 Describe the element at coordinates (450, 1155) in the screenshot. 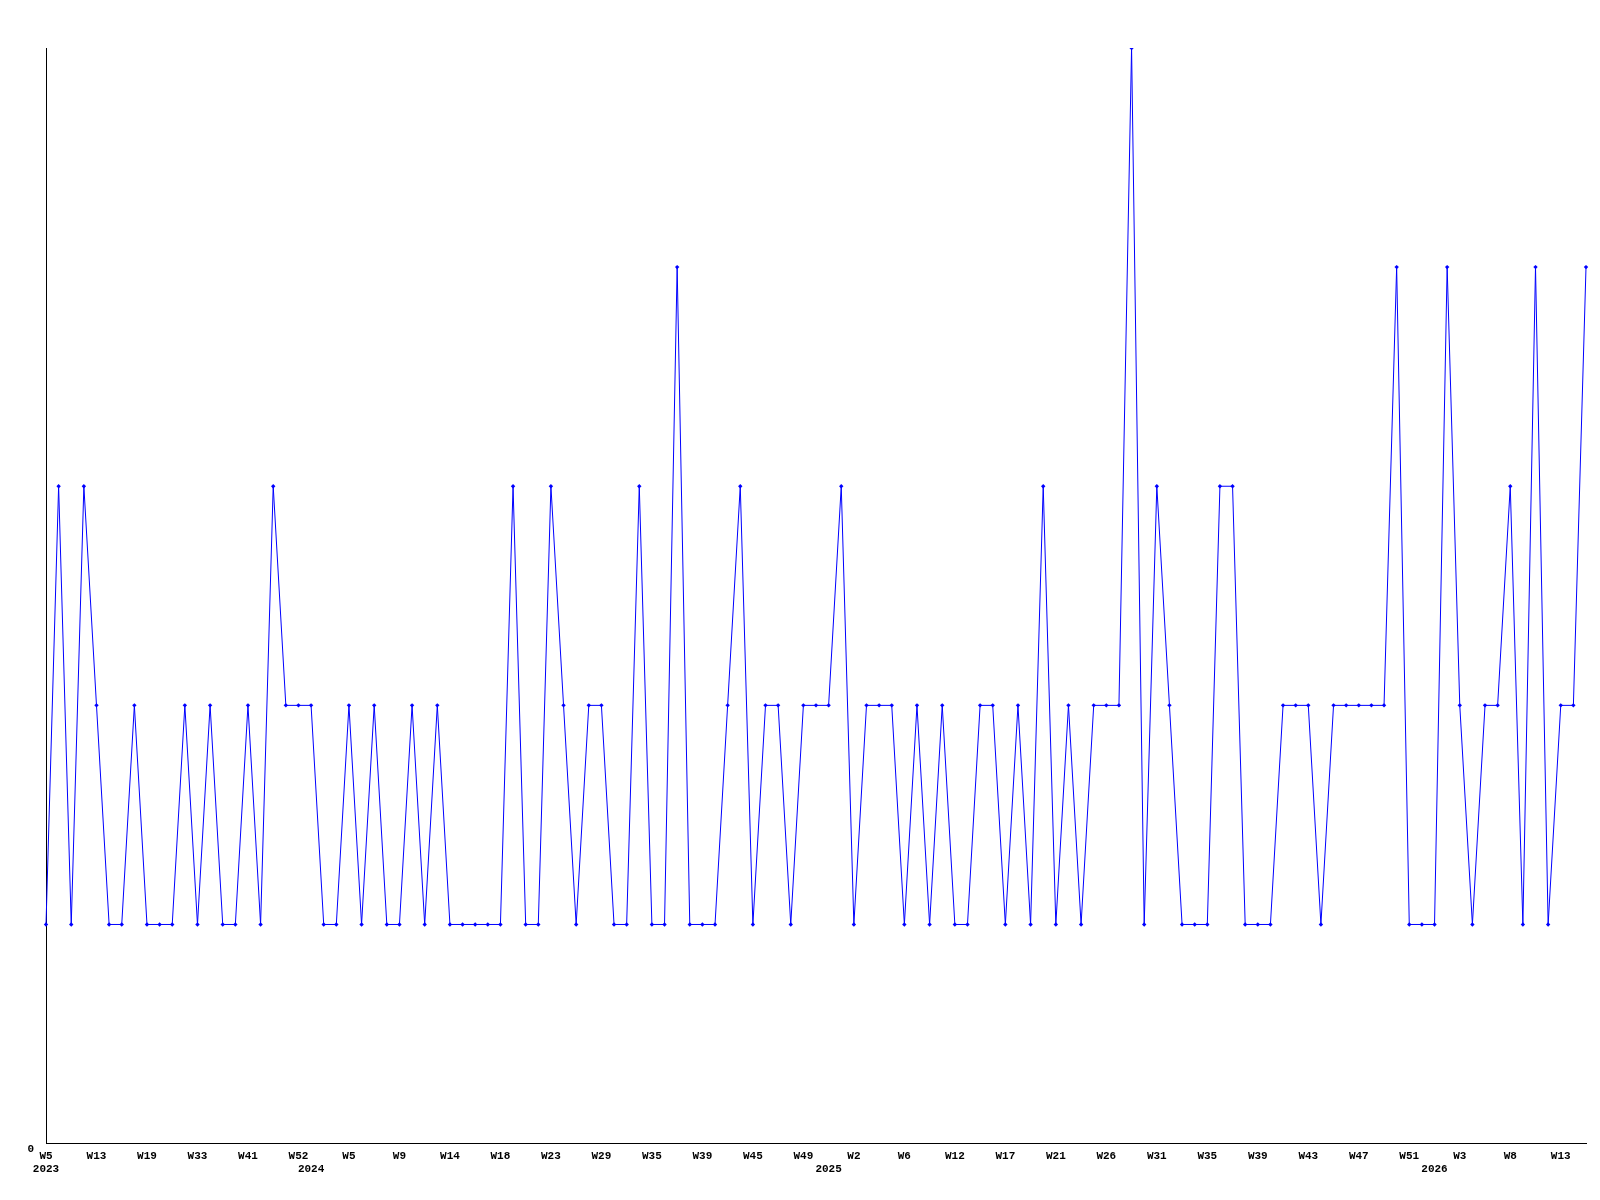

I see `x-tick-label: W14` at that location.